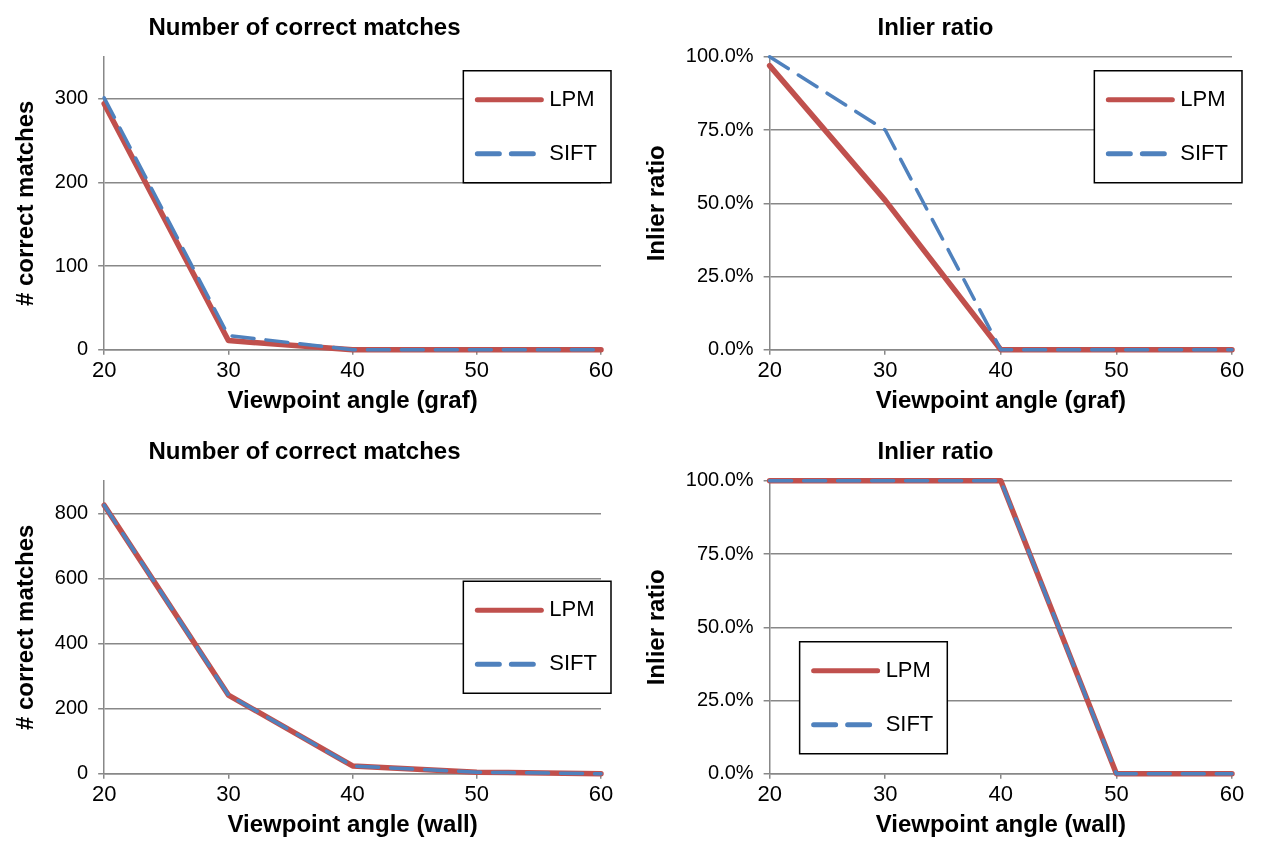 This screenshot has width=1262, height=849. Describe the element at coordinates (71, 511) in the screenshot. I see `y-tick-label: 800` at that location.